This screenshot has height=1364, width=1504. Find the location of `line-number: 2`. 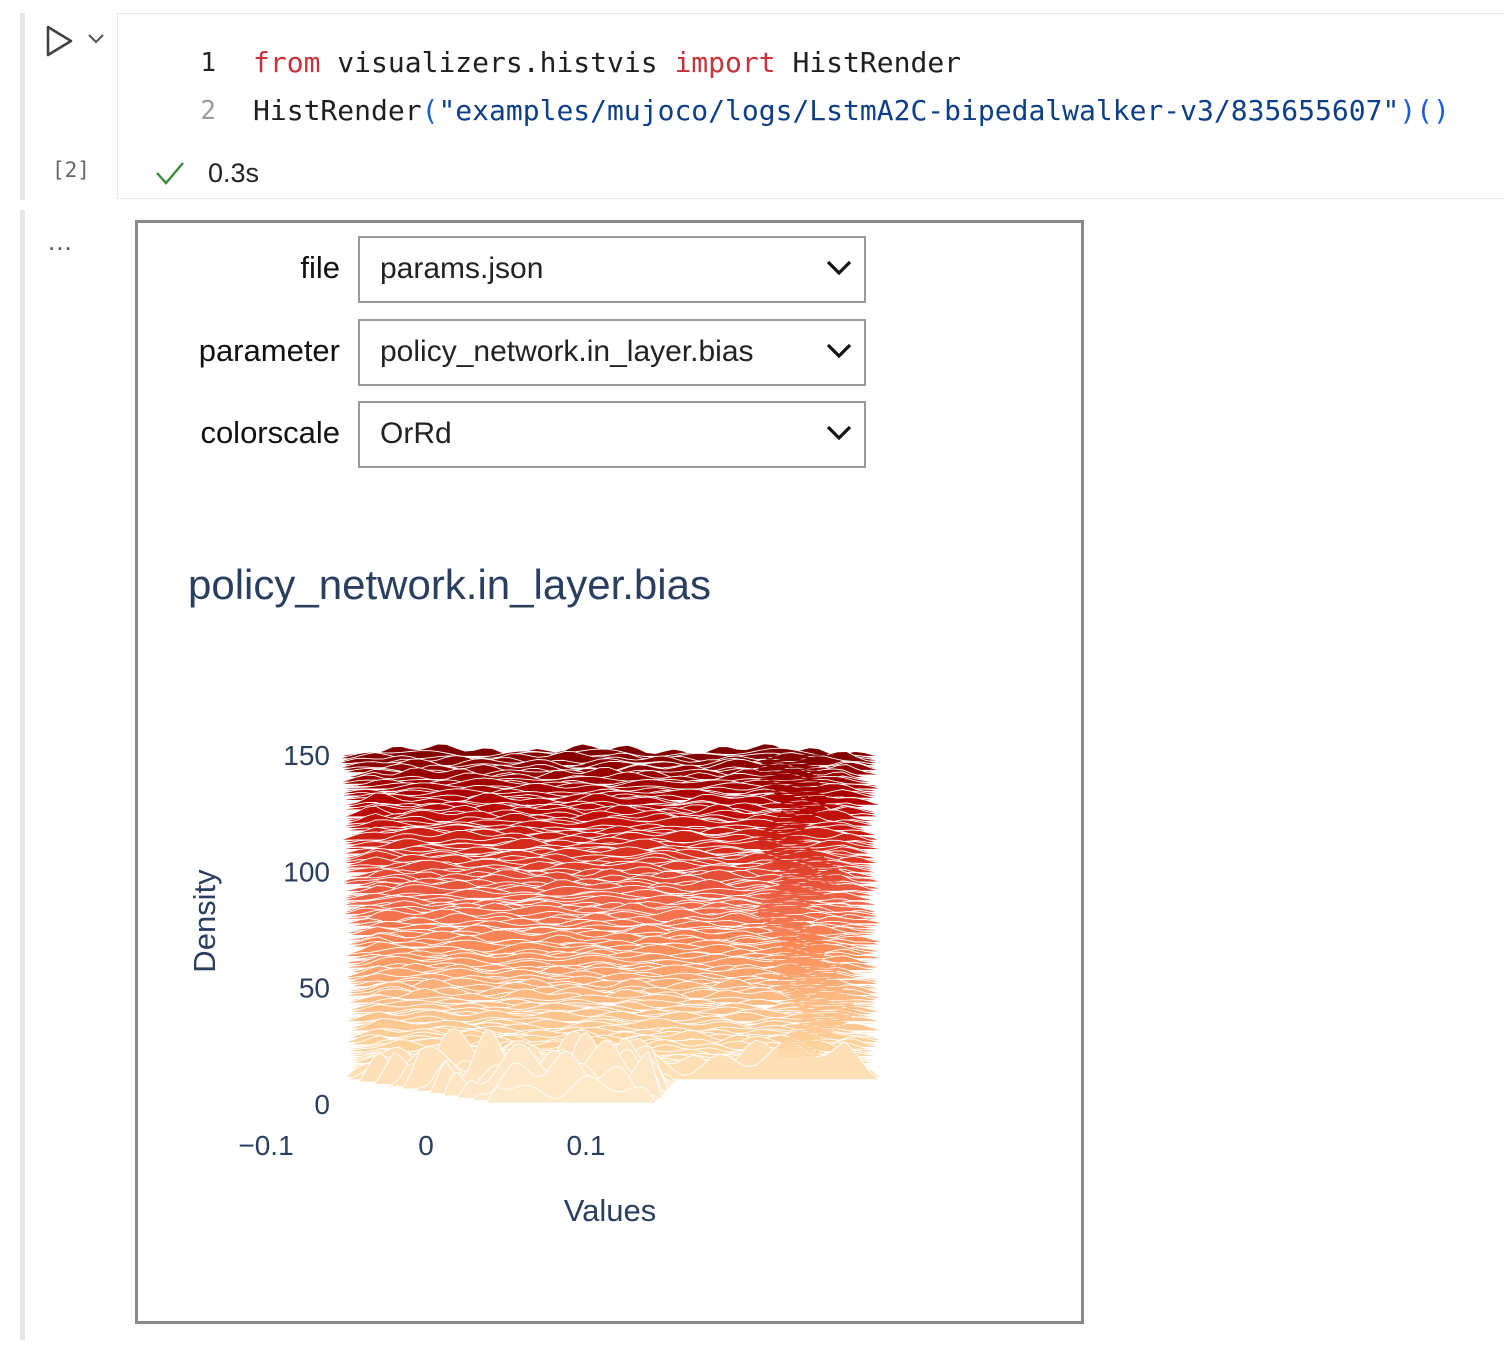

line-number: 2 is located at coordinates (208, 111).